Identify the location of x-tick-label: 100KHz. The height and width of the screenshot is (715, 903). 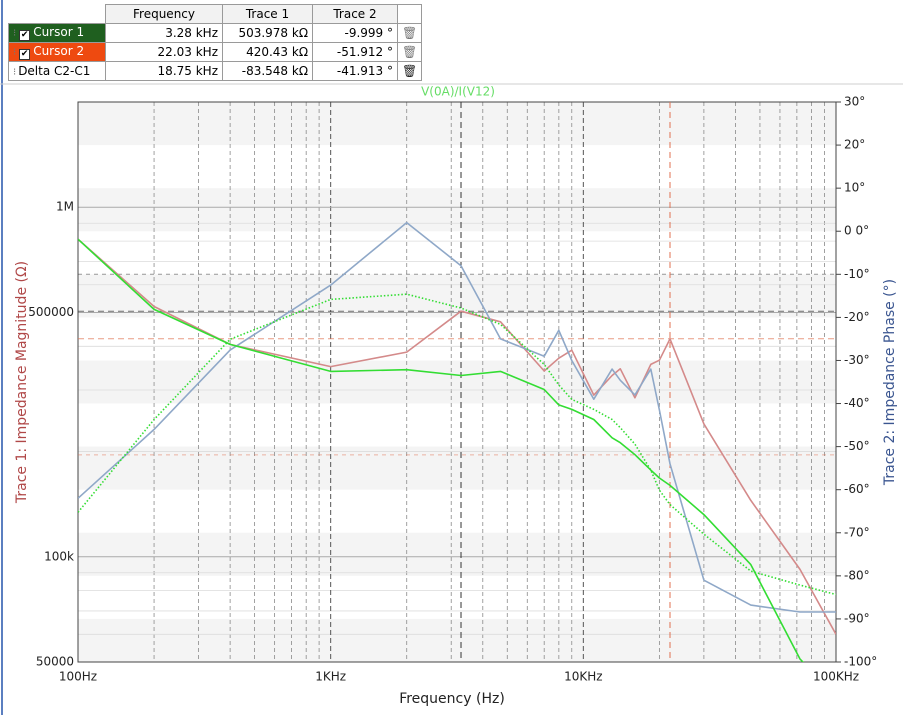
(836, 677).